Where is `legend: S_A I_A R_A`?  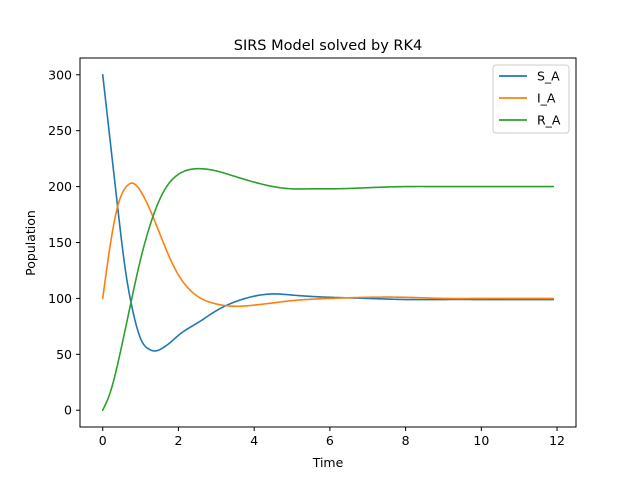
legend: S_A I_A R_A is located at coordinates (531, 99).